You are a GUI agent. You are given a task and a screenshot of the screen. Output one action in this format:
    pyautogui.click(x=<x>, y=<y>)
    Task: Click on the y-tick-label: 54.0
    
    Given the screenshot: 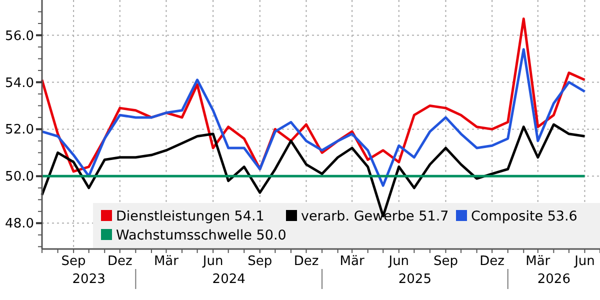 What is the action you would take?
    pyautogui.click(x=19, y=83)
    